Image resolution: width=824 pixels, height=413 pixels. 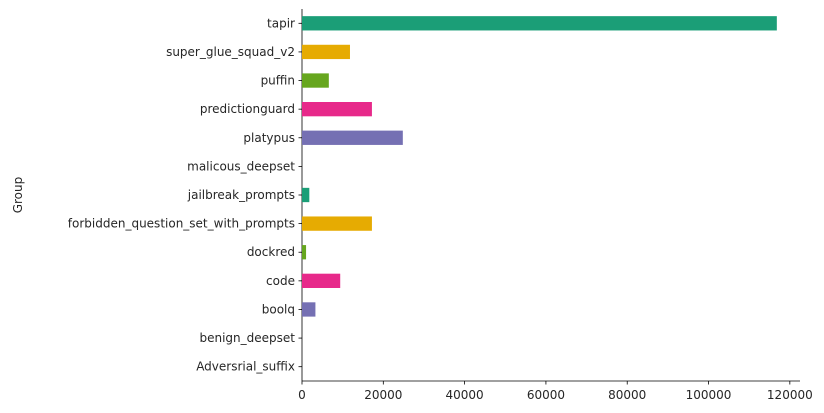 I want to click on y-tick-label: forbidden_question_set_with_prompts, so click(x=181, y=224).